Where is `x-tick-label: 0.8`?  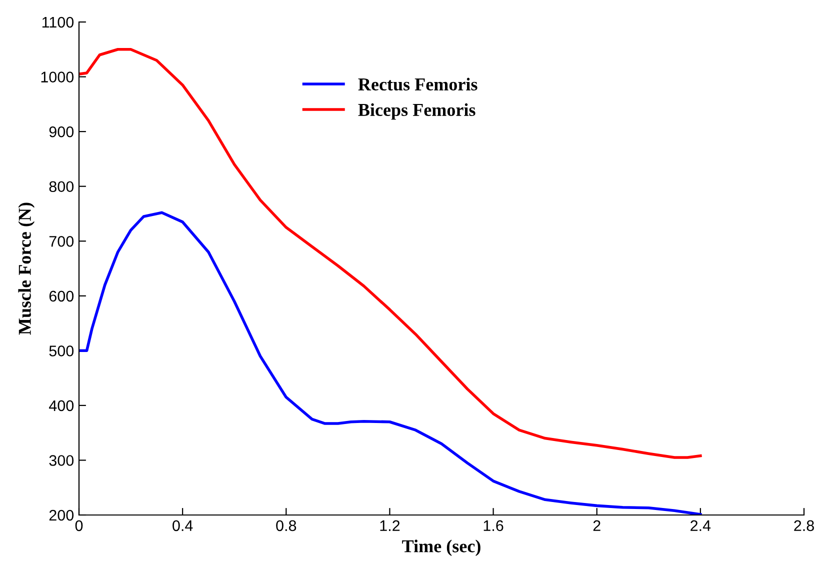 x-tick-label: 0.8 is located at coordinates (286, 526).